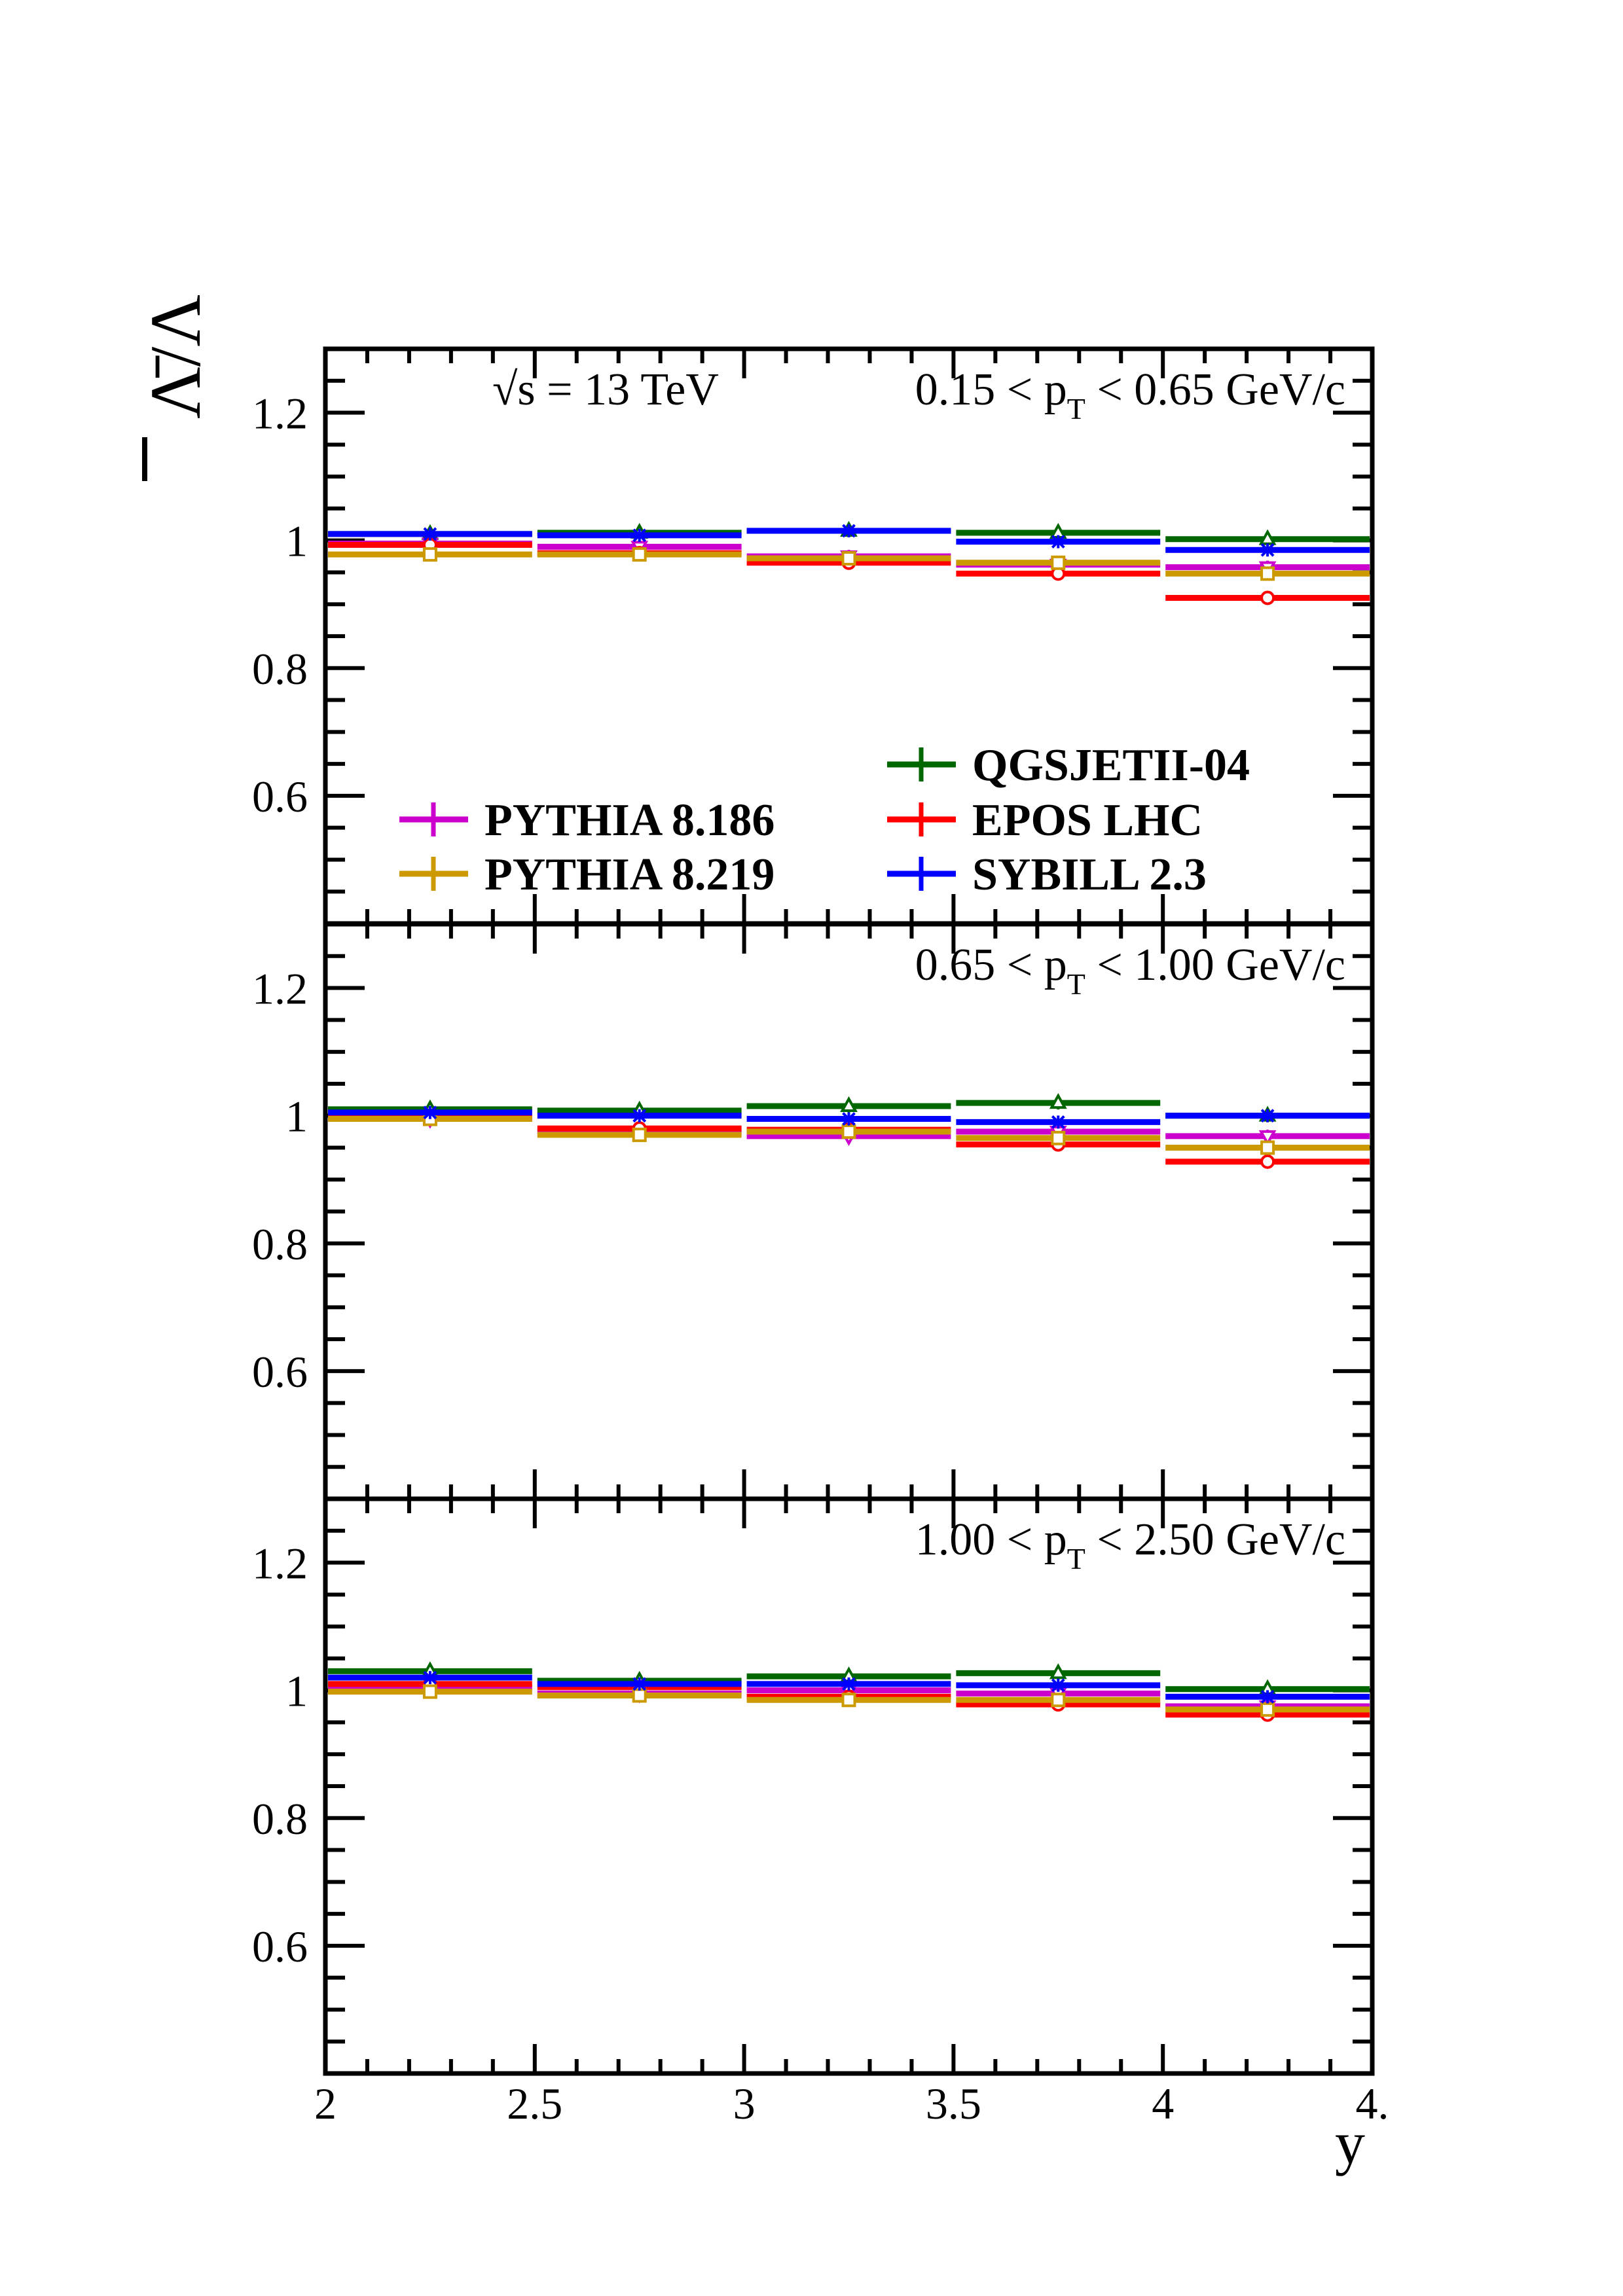 This screenshot has height=2296, width=1623. What do you see at coordinates (629, 875) in the screenshot?
I see `legend-label: PYTHIA 8.219` at bounding box center [629, 875].